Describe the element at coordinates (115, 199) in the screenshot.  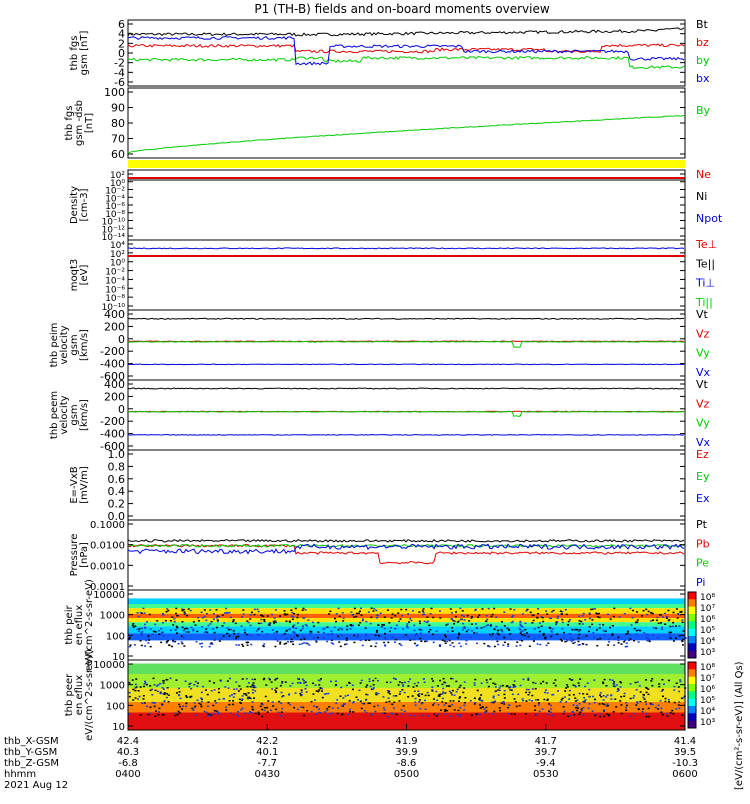
I see `density-tick-label: 10⁻⁴` at that location.